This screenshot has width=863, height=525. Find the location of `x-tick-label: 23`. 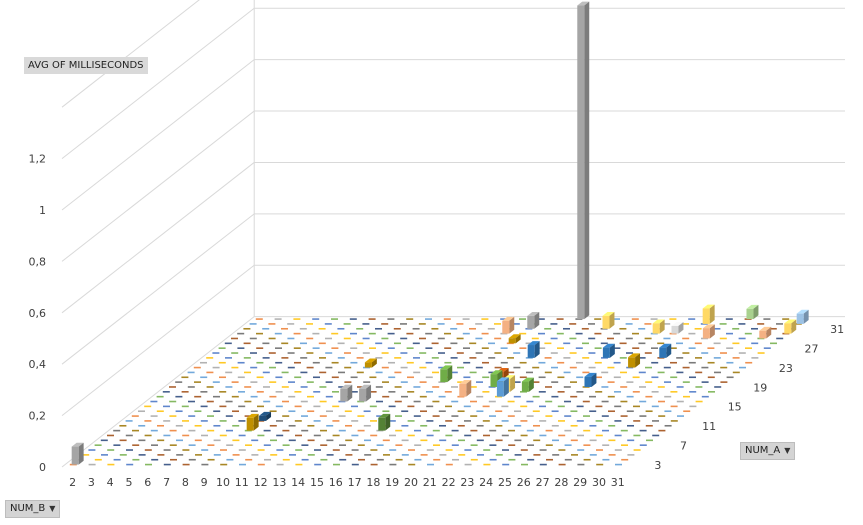

x-tick-label: 23 is located at coordinates (467, 482).